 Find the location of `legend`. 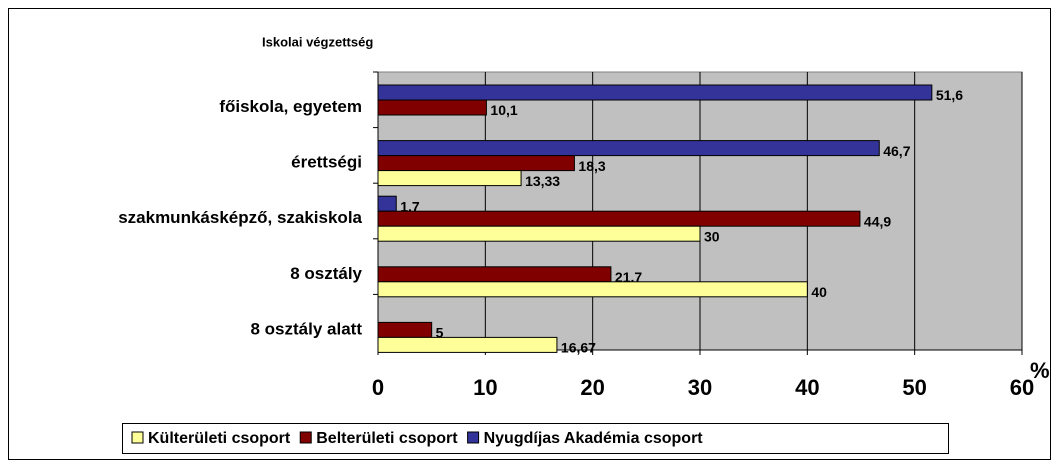

legend is located at coordinates (535, 438).